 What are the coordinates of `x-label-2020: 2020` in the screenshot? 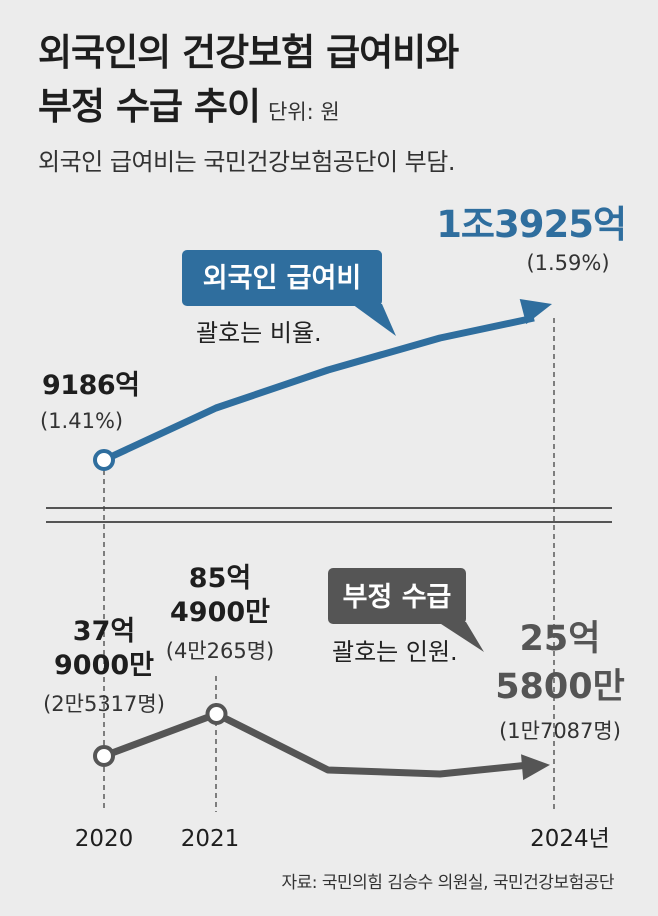 It's located at (104, 839).